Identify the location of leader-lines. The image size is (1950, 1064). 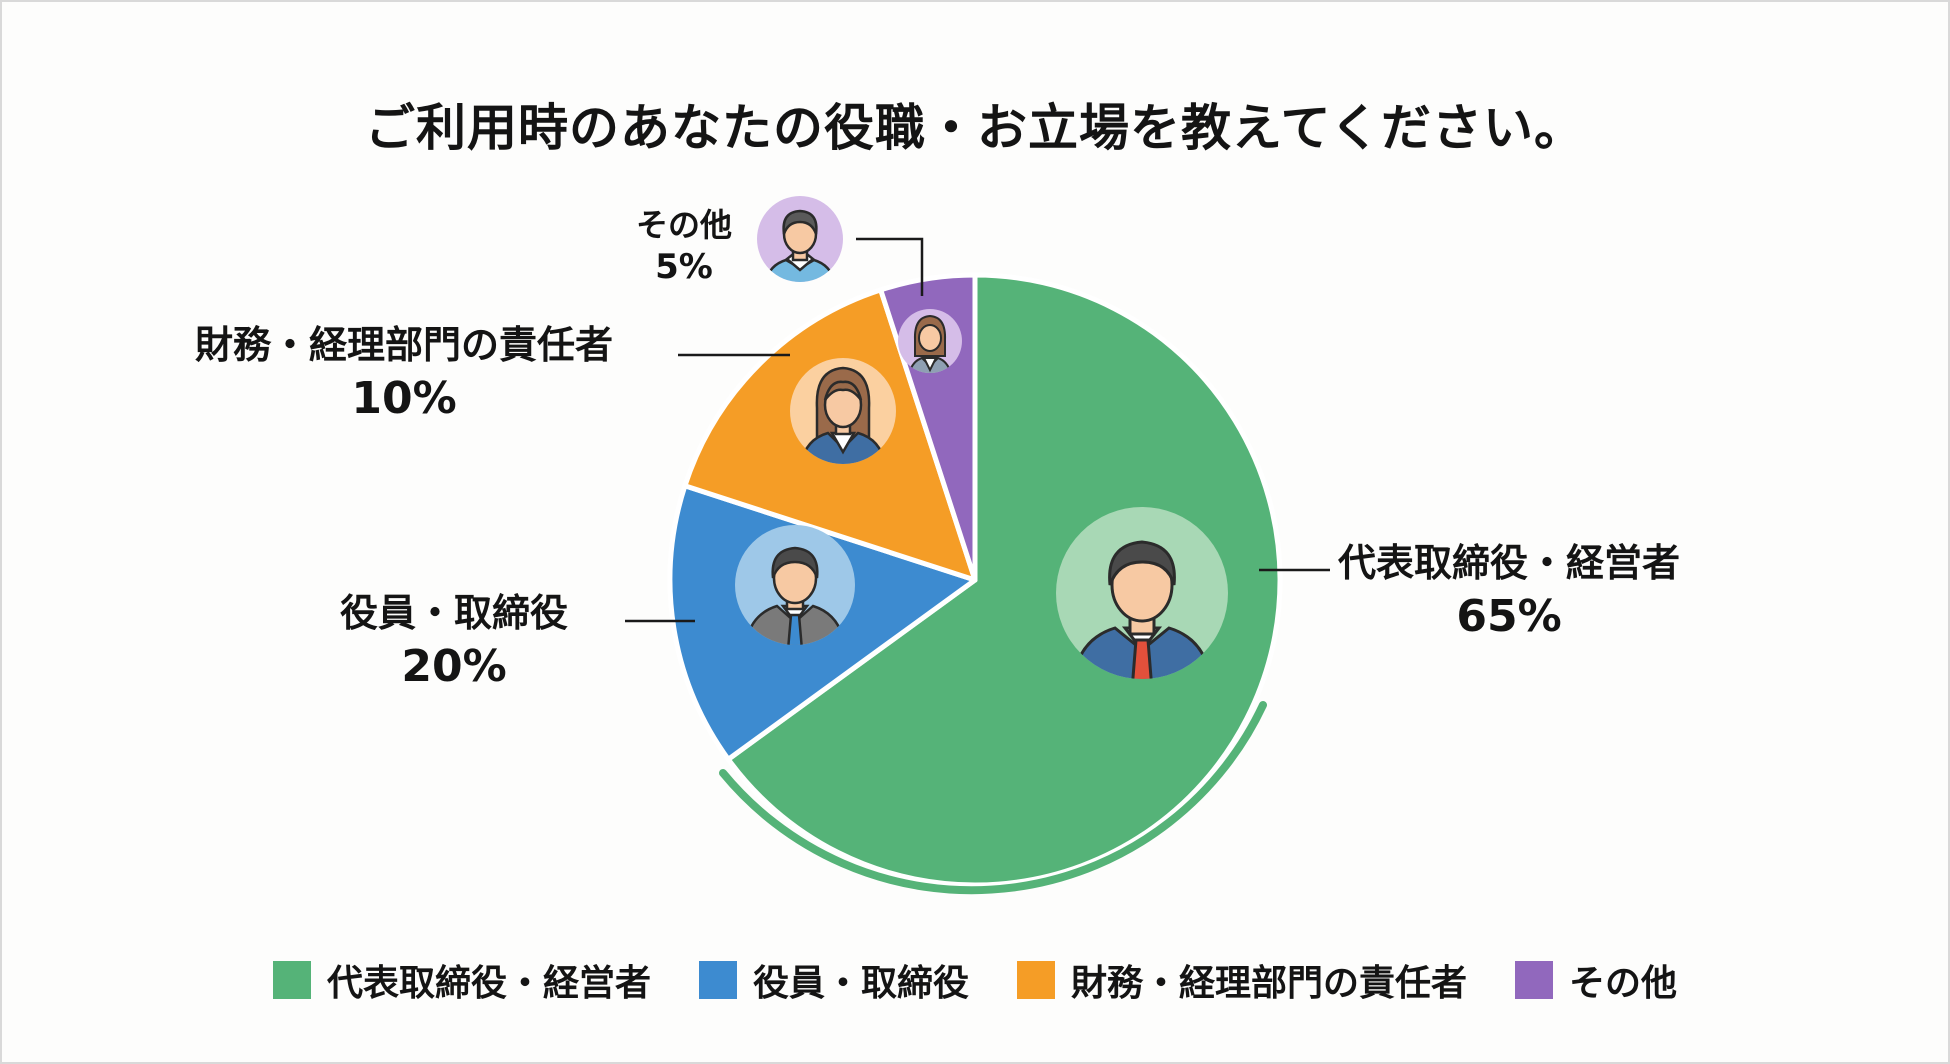
(977, 430).